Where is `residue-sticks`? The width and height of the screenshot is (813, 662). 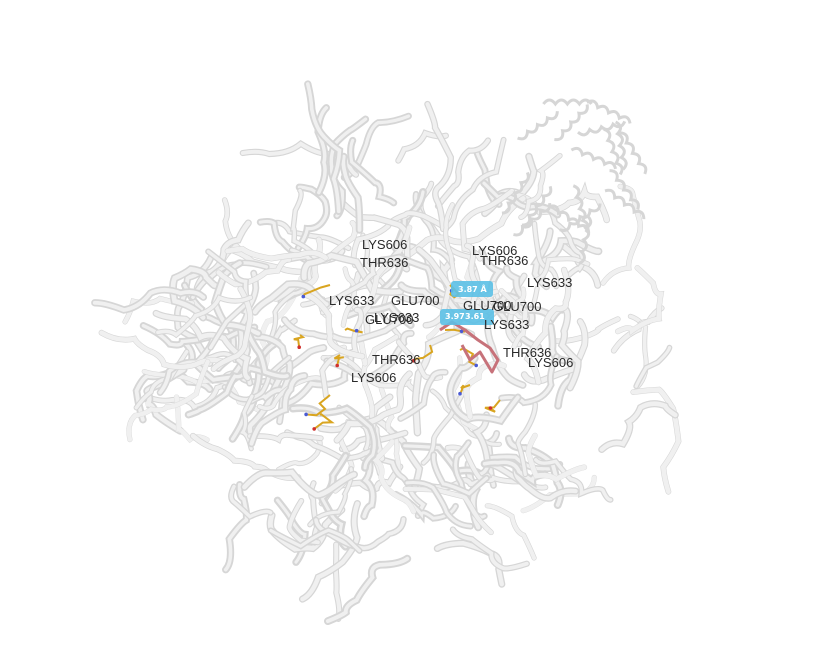 residue-sticks is located at coordinates (397, 357).